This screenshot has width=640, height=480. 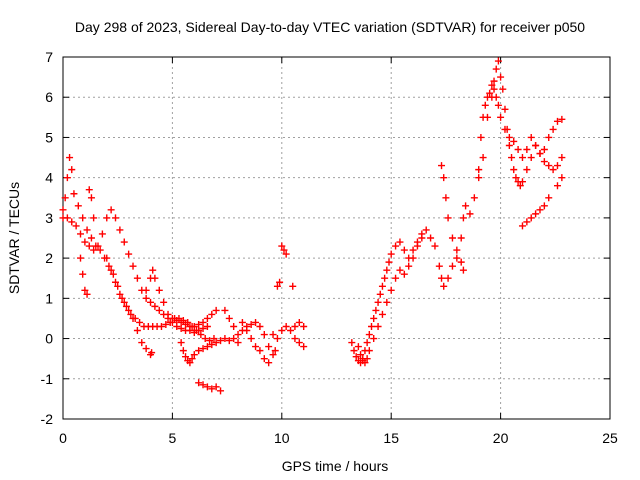 I want to click on y-tick-label: -1, so click(x=47, y=379).